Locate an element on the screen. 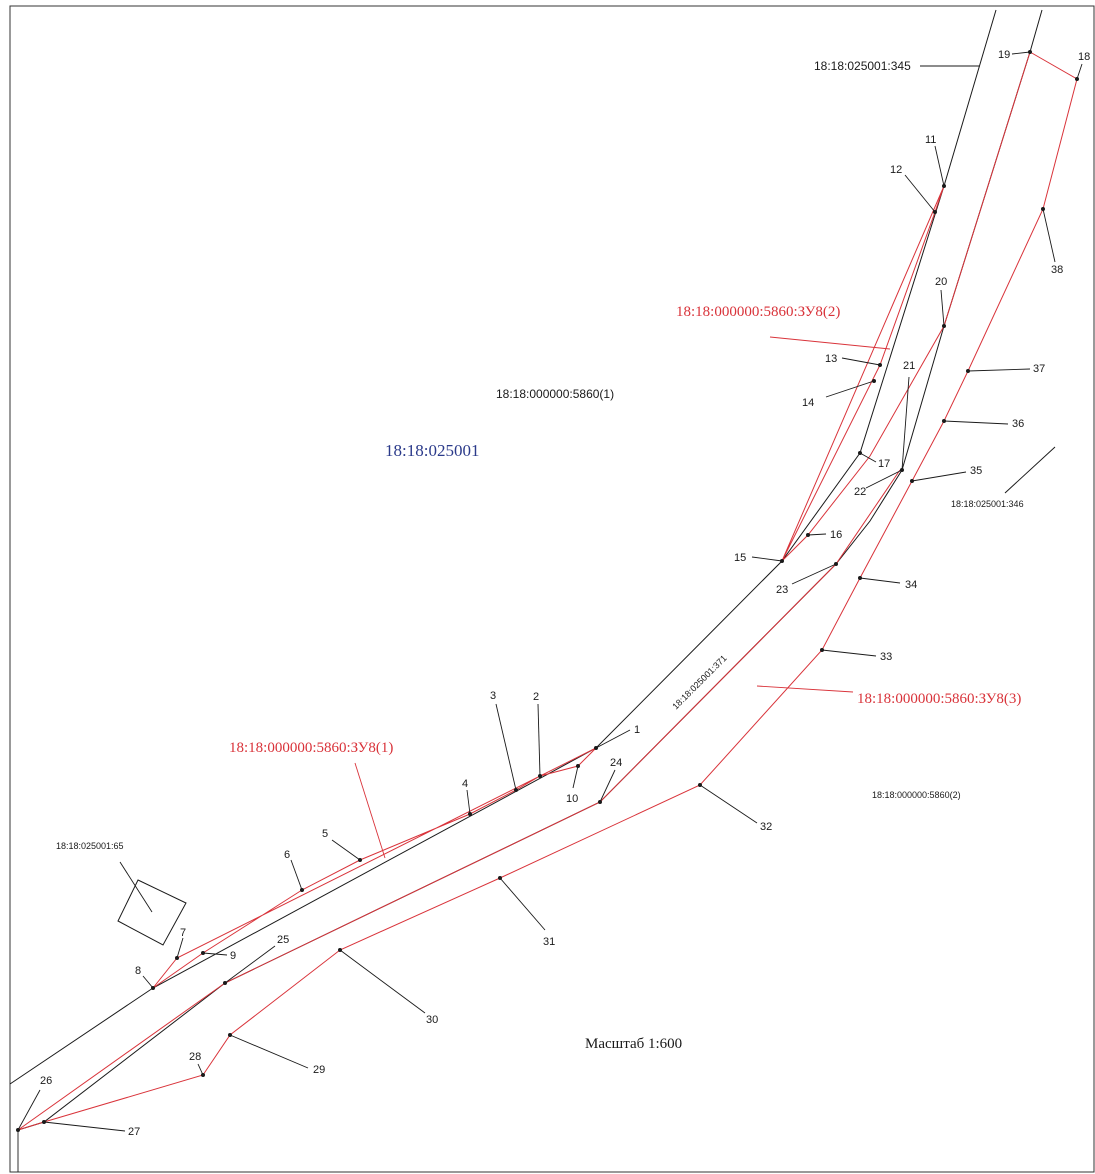 The height and width of the screenshot is (1174, 1095). point-label-27: 27 is located at coordinates (134, 1132).